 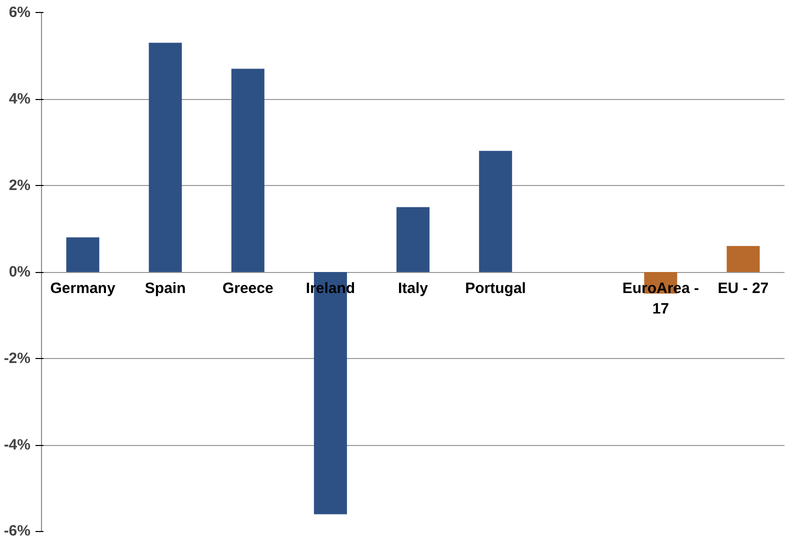 I want to click on y-tick-label: -2%, so click(x=17, y=358).